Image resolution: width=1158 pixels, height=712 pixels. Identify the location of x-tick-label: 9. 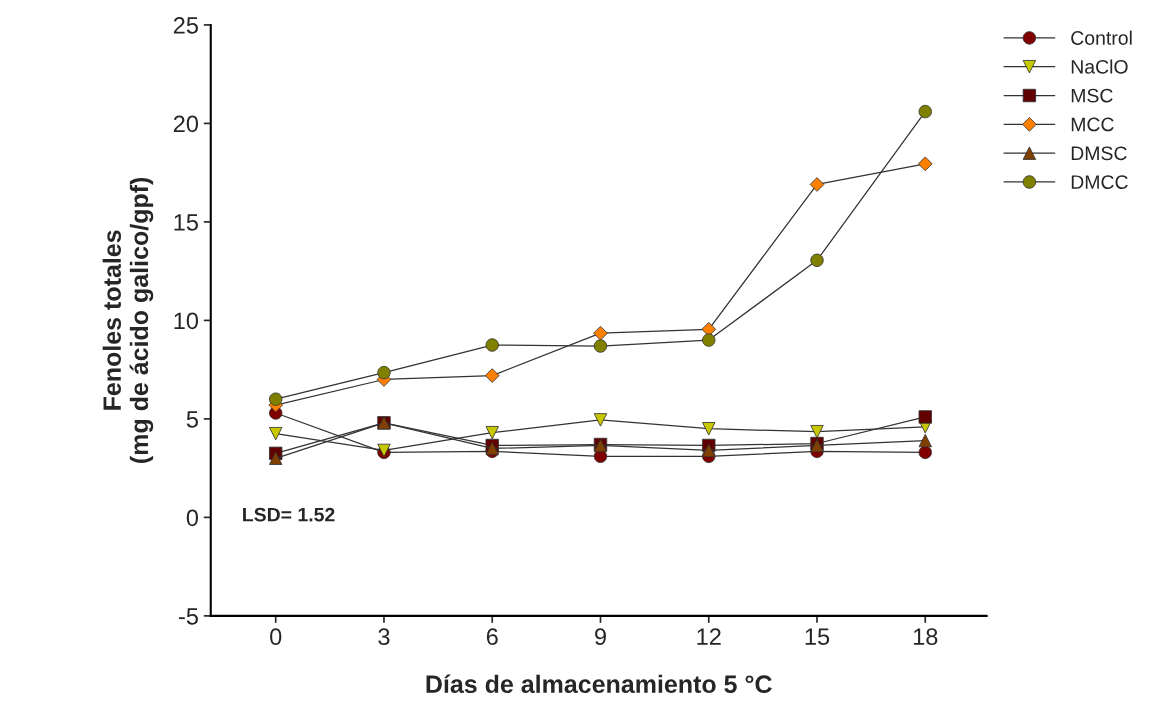
(600, 637).